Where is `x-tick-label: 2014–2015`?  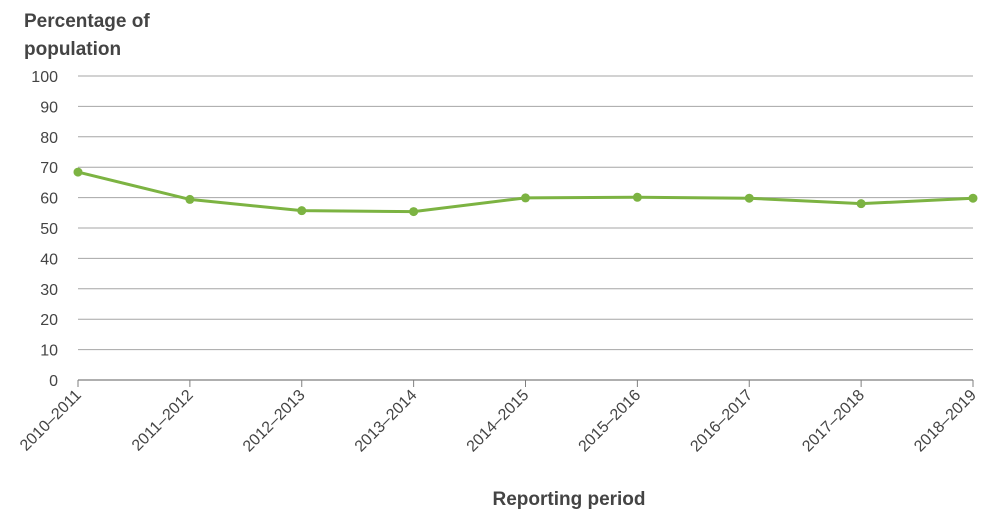 x-tick-label: 2014–2015 is located at coordinates (498, 421).